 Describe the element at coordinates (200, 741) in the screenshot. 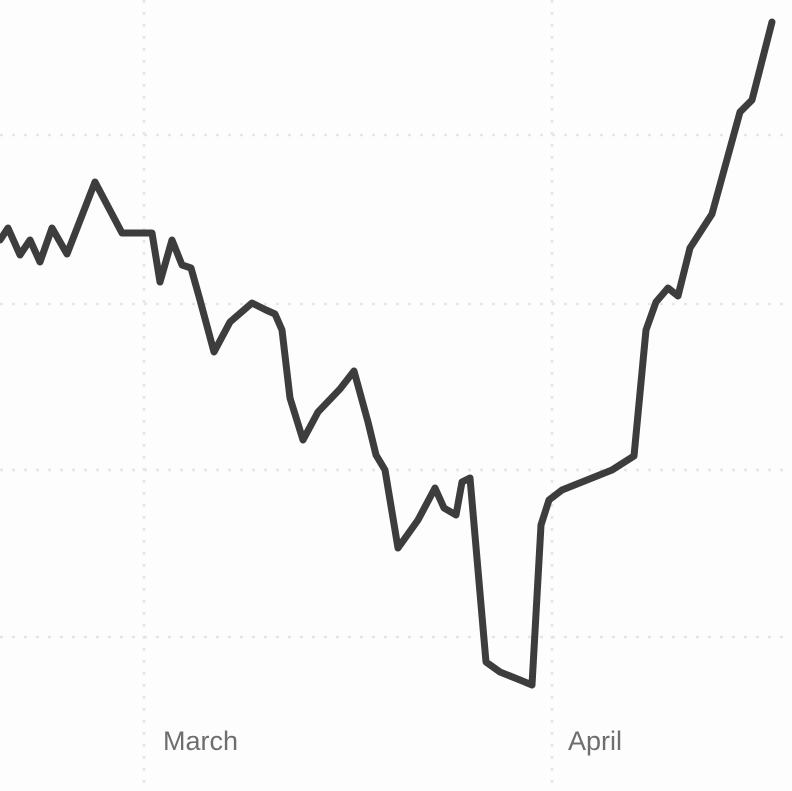

I see `x-axis-tick-label-march: March` at that location.